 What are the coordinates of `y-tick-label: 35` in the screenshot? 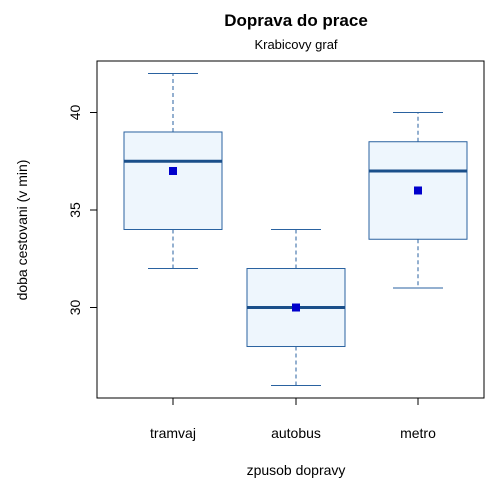 It's located at (75, 210).